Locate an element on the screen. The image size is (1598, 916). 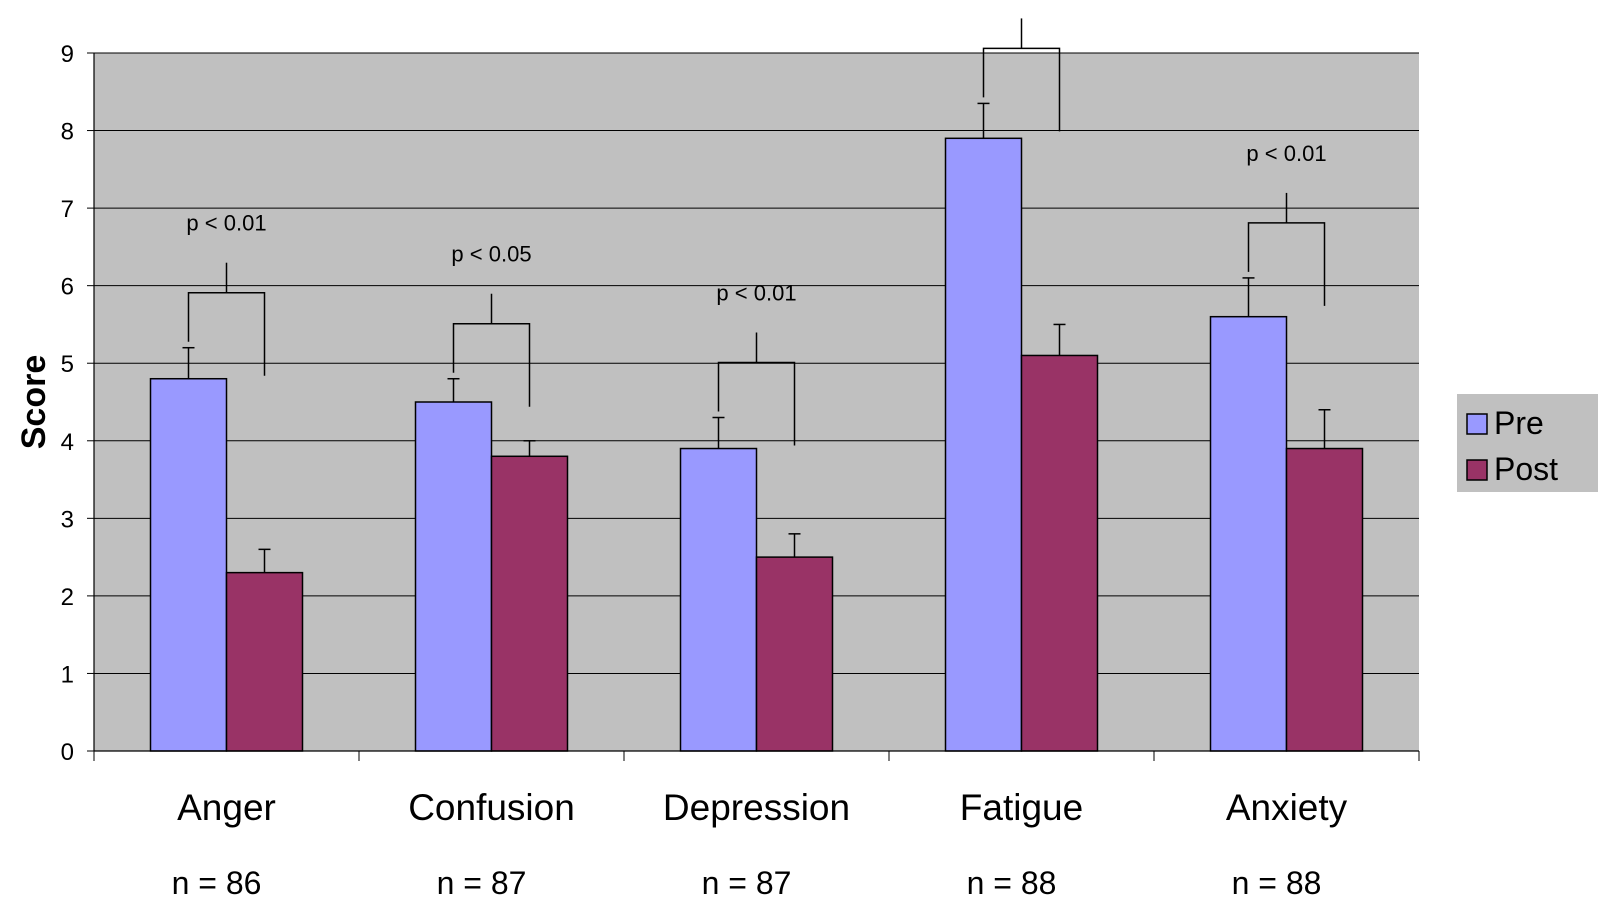
legend-label-post: Post is located at coordinates (1526, 469).